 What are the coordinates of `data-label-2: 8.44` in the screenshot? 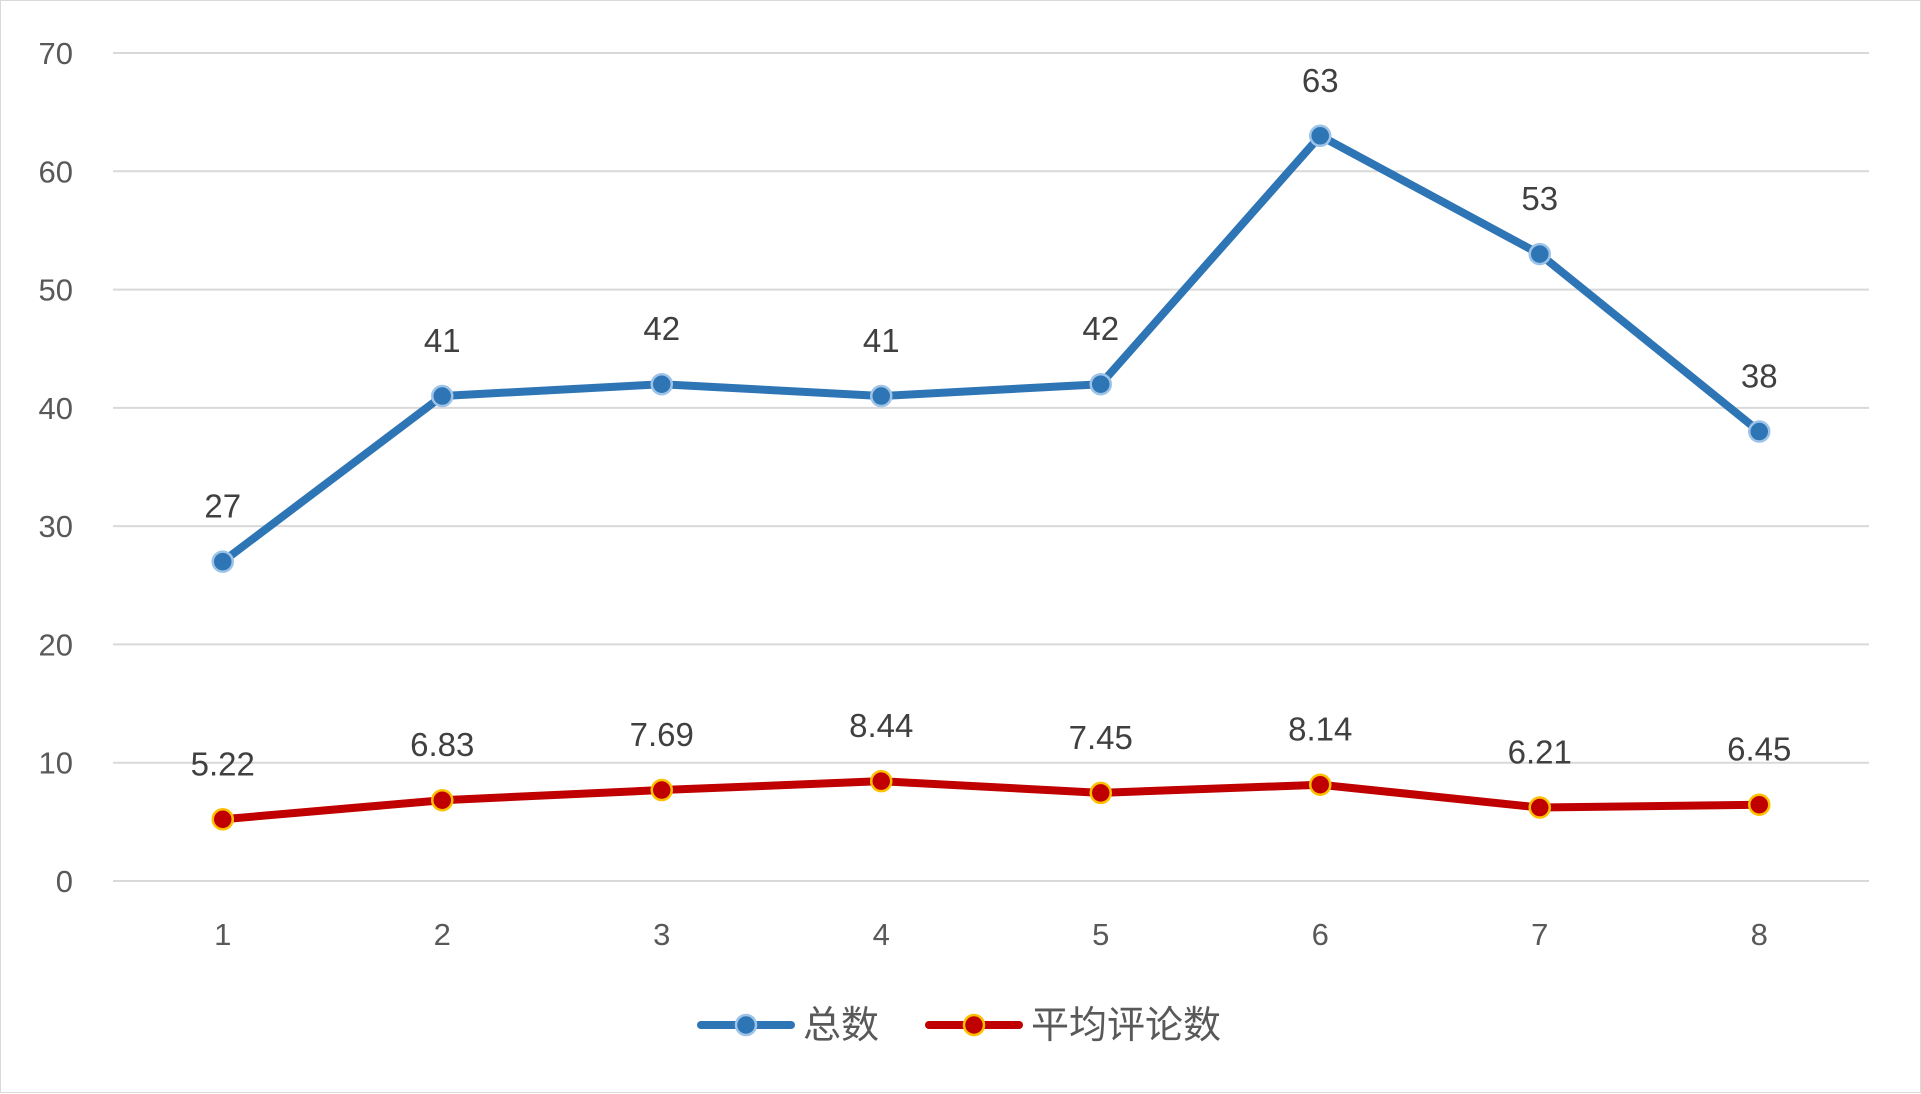 It's located at (881, 725).